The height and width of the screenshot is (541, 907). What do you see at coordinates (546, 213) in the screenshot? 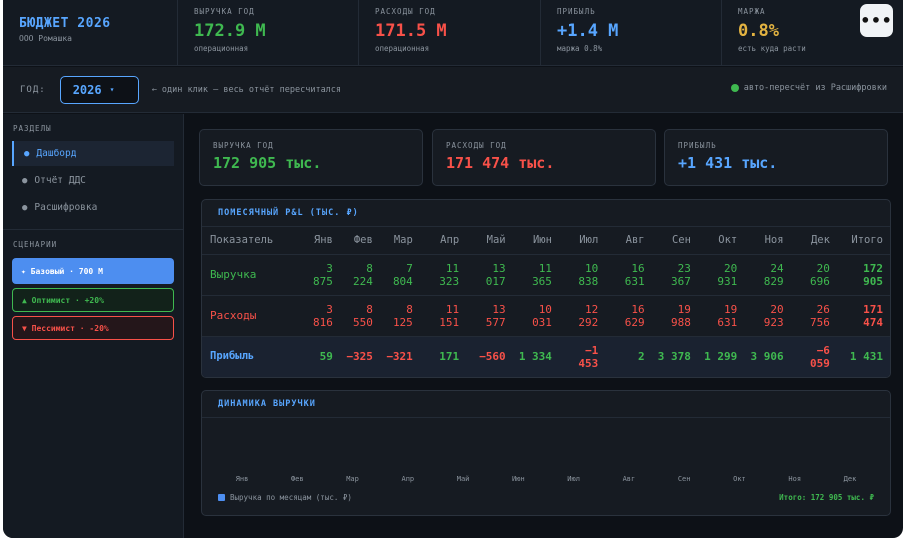
I see `pl-title: ПОМЕСЯЧНЫЙ P&L (ТЫС. ₽)` at bounding box center [546, 213].